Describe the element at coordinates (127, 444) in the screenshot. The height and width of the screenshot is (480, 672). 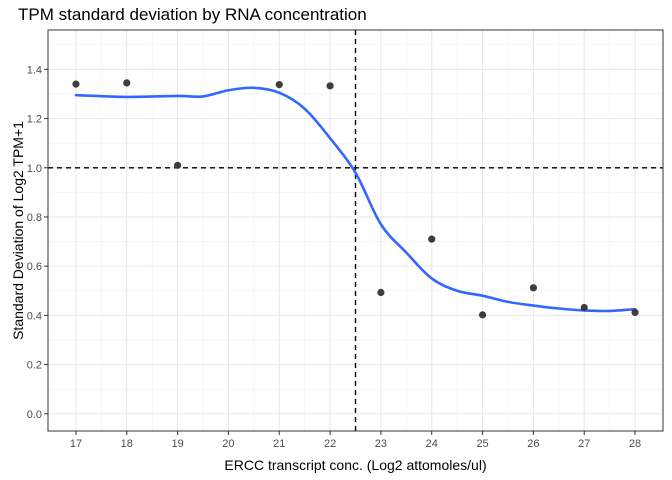
I see `x-tick-label: 18` at that location.